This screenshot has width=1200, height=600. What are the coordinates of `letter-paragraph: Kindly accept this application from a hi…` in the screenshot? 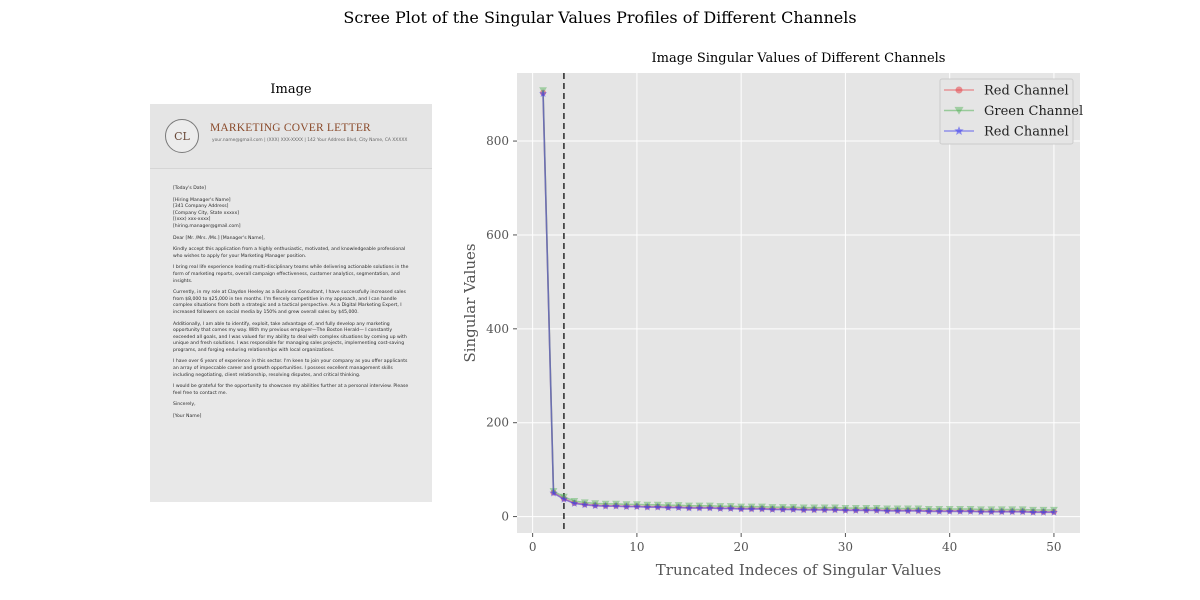 It's located at (289, 253).